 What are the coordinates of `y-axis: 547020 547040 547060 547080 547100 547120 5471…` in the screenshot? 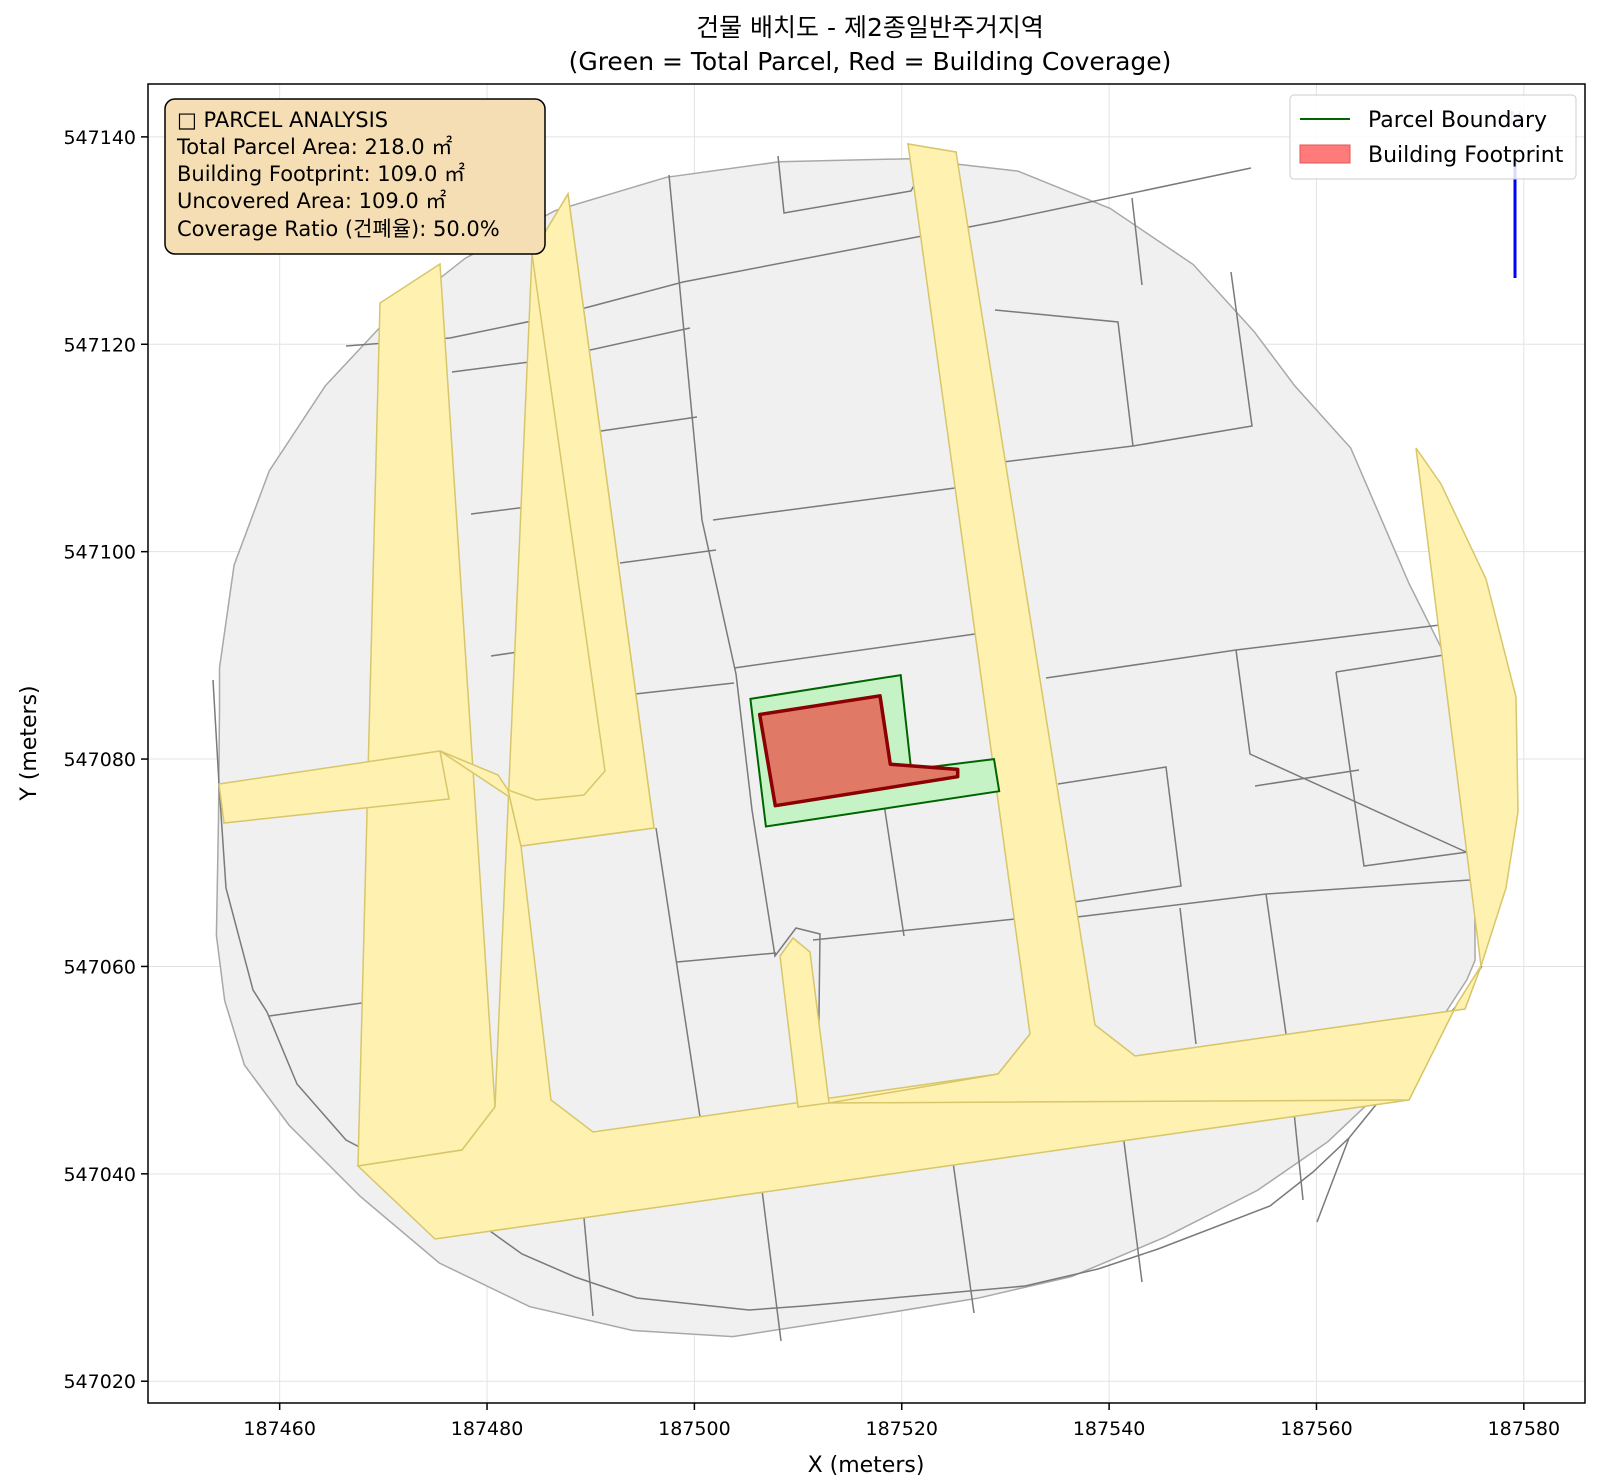 It's located at (105, 760).